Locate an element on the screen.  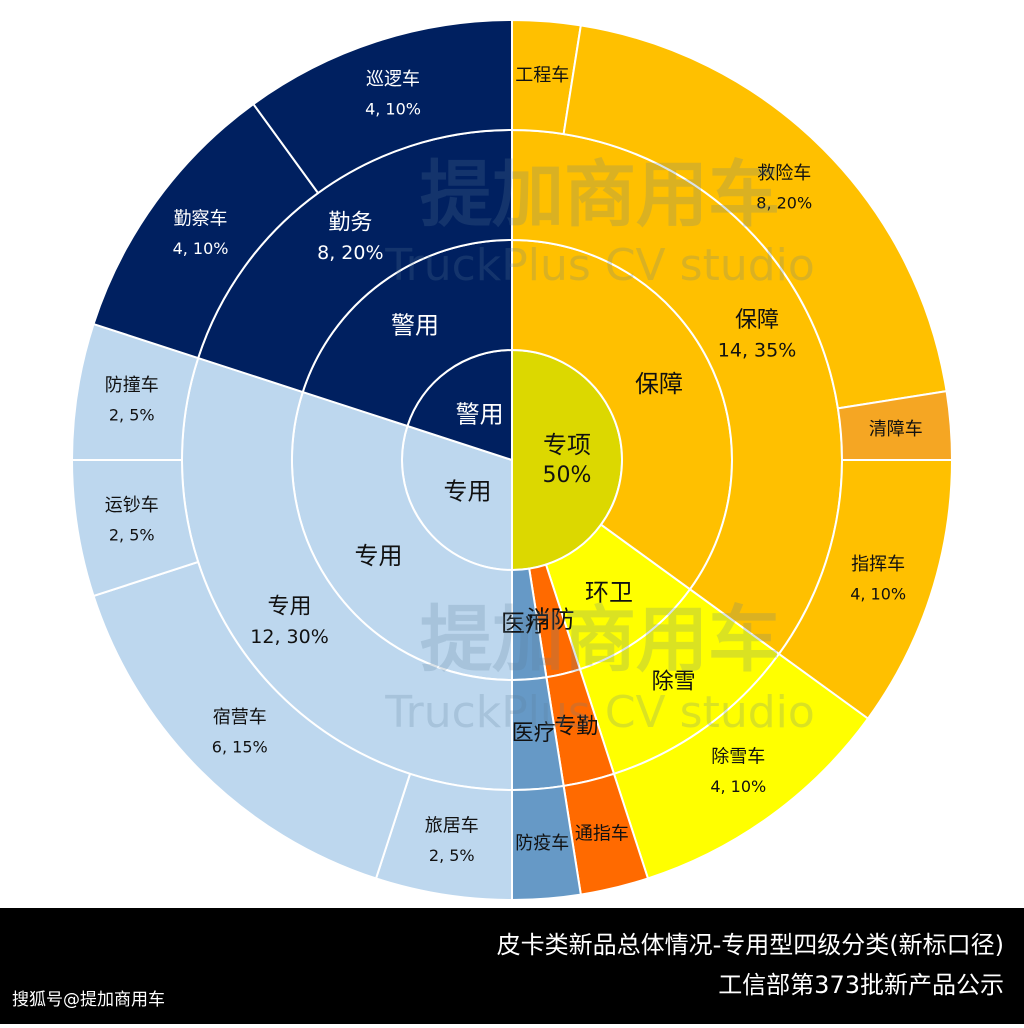
segment-label: 巡逻车 is located at coordinates (393, 79).